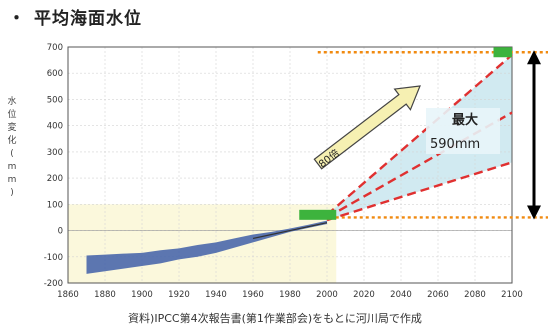 This screenshot has height=330, width=550. What do you see at coordinates (475, 295) in the screenshot?
I see `x-tick-label: 2080` at bounding box center [475, 295].